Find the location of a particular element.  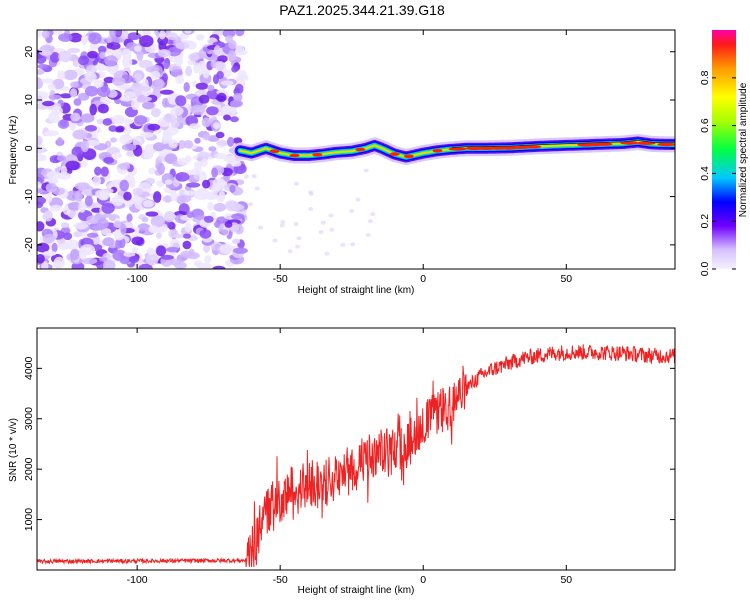

colorbar-gradient is located at coordinates (724, 149).